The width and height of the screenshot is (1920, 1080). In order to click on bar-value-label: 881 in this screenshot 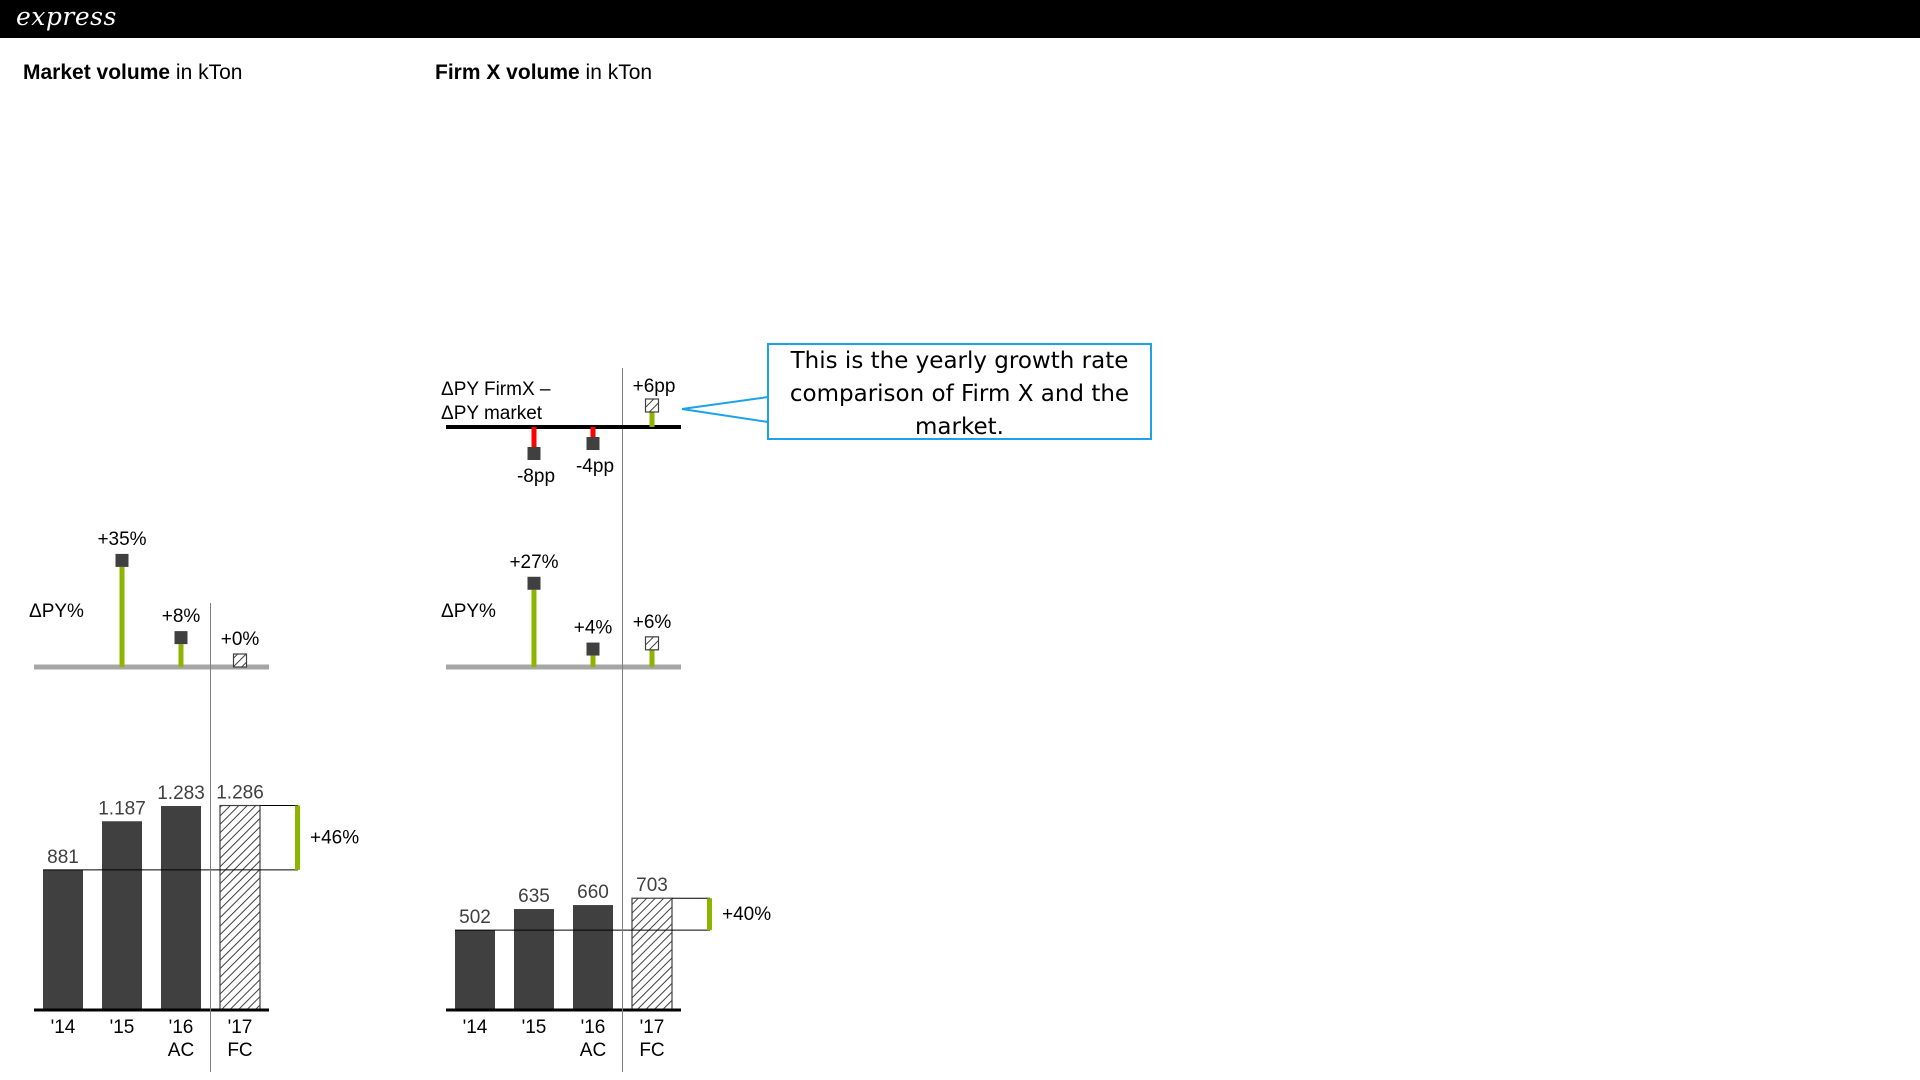, I will do `click(63, 857)`.